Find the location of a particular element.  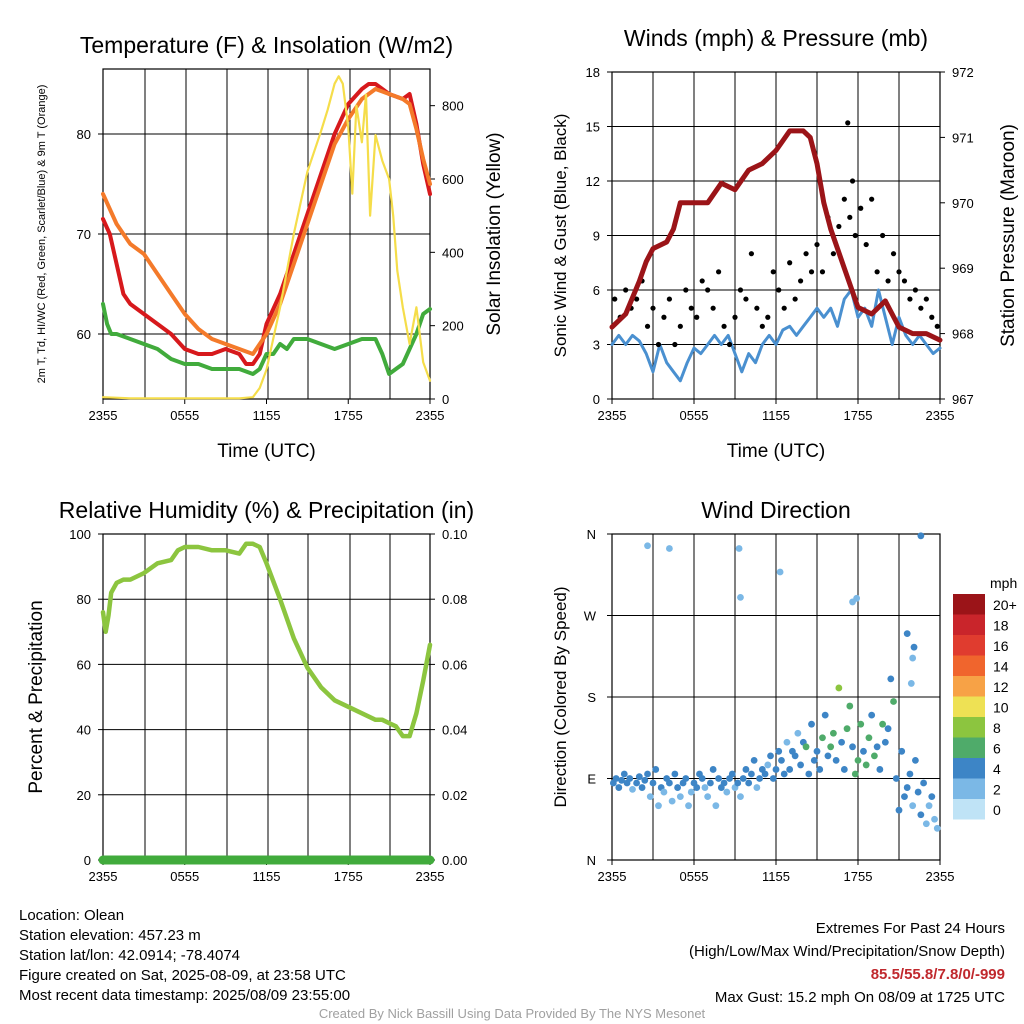

plot-frame is located at coordinates (266, 697).